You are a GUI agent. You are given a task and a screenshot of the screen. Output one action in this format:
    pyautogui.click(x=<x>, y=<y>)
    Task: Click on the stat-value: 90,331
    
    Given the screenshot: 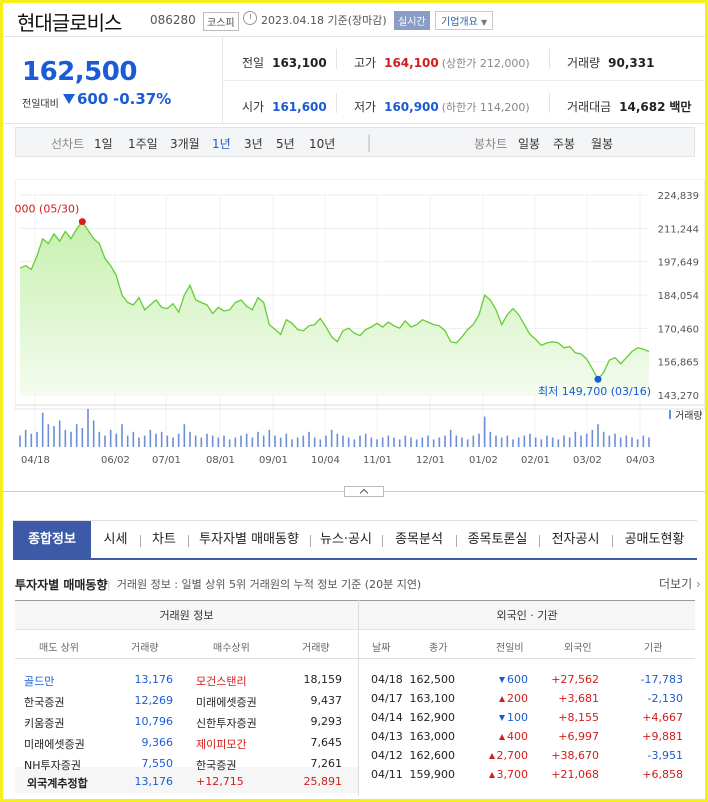 What is the action you would take?
    pyautogui.click(x=631, y=63)
    